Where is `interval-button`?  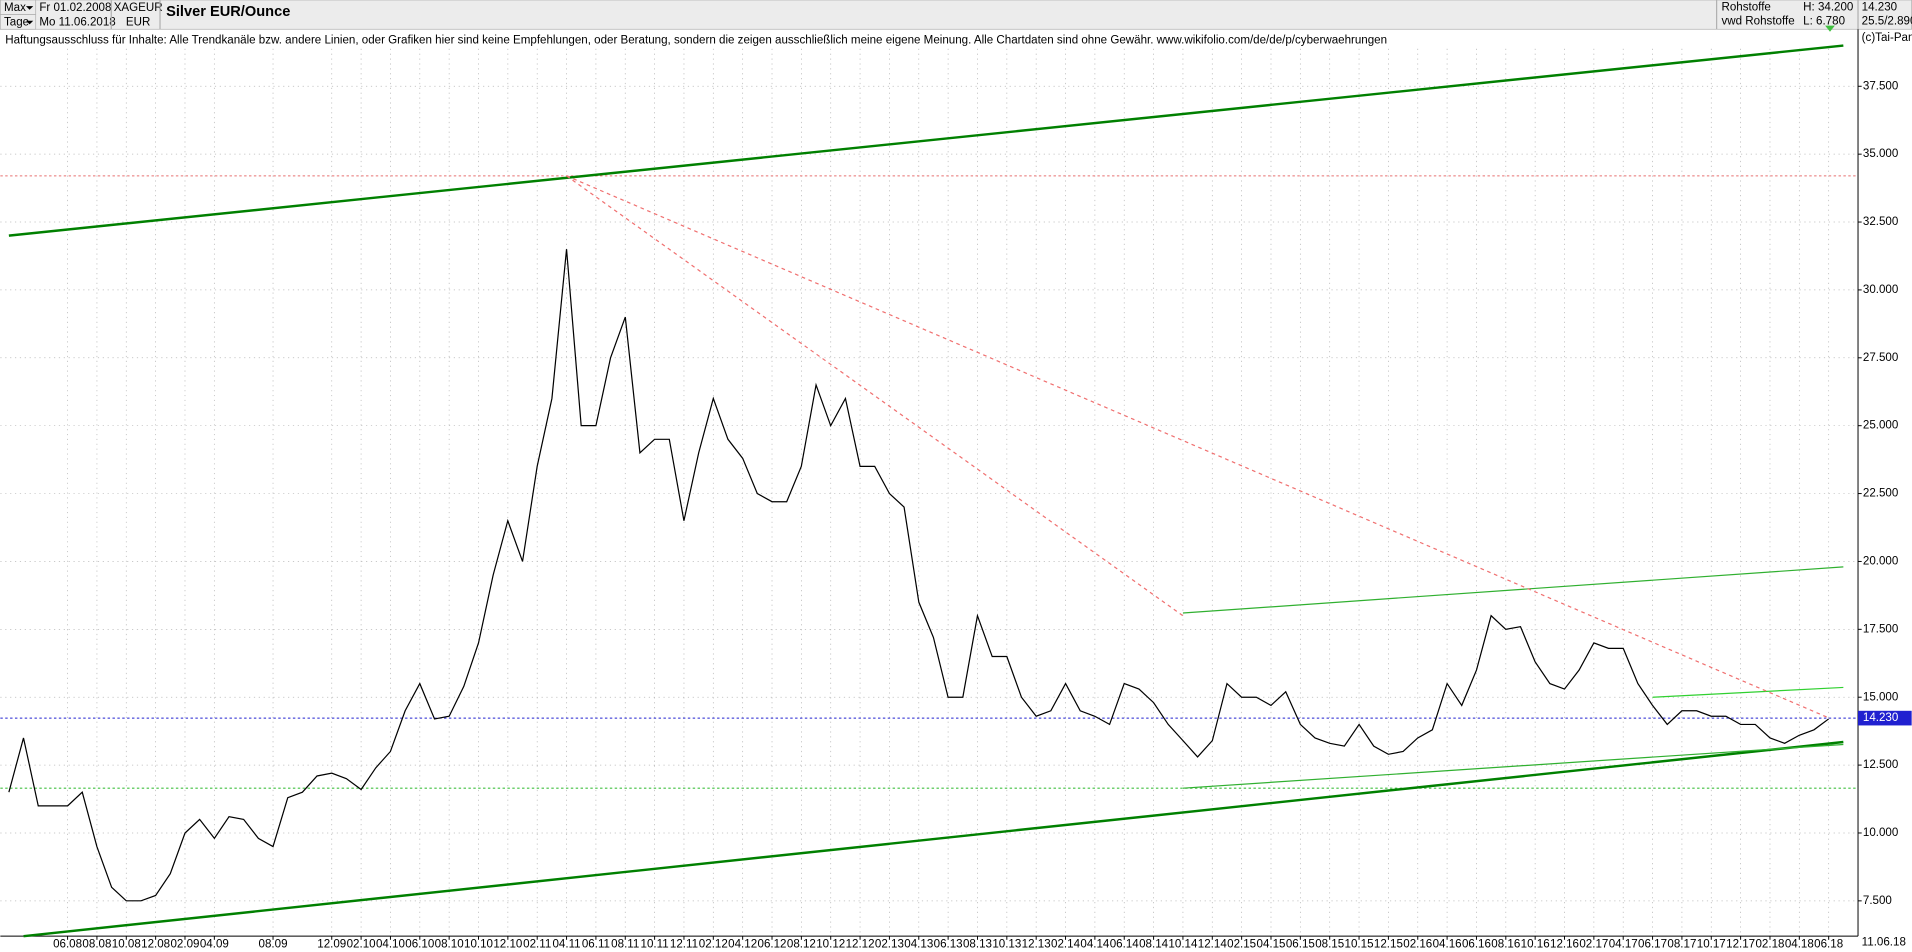
interval-button is located at coordinates (18, 22).